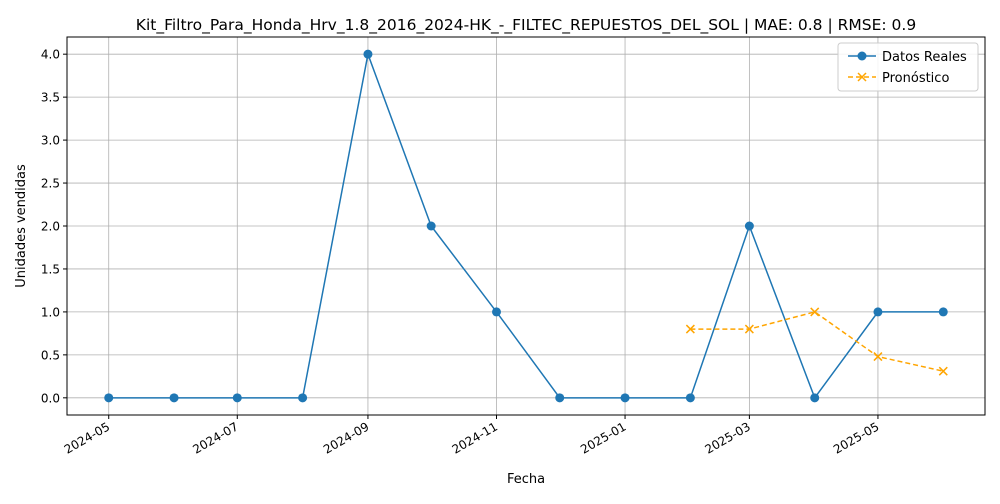  What do you see at coordinates (21, 226) in the screenshot?
I see `y-axis-label: Unidades vendidas` at bounding box center [21, 226].